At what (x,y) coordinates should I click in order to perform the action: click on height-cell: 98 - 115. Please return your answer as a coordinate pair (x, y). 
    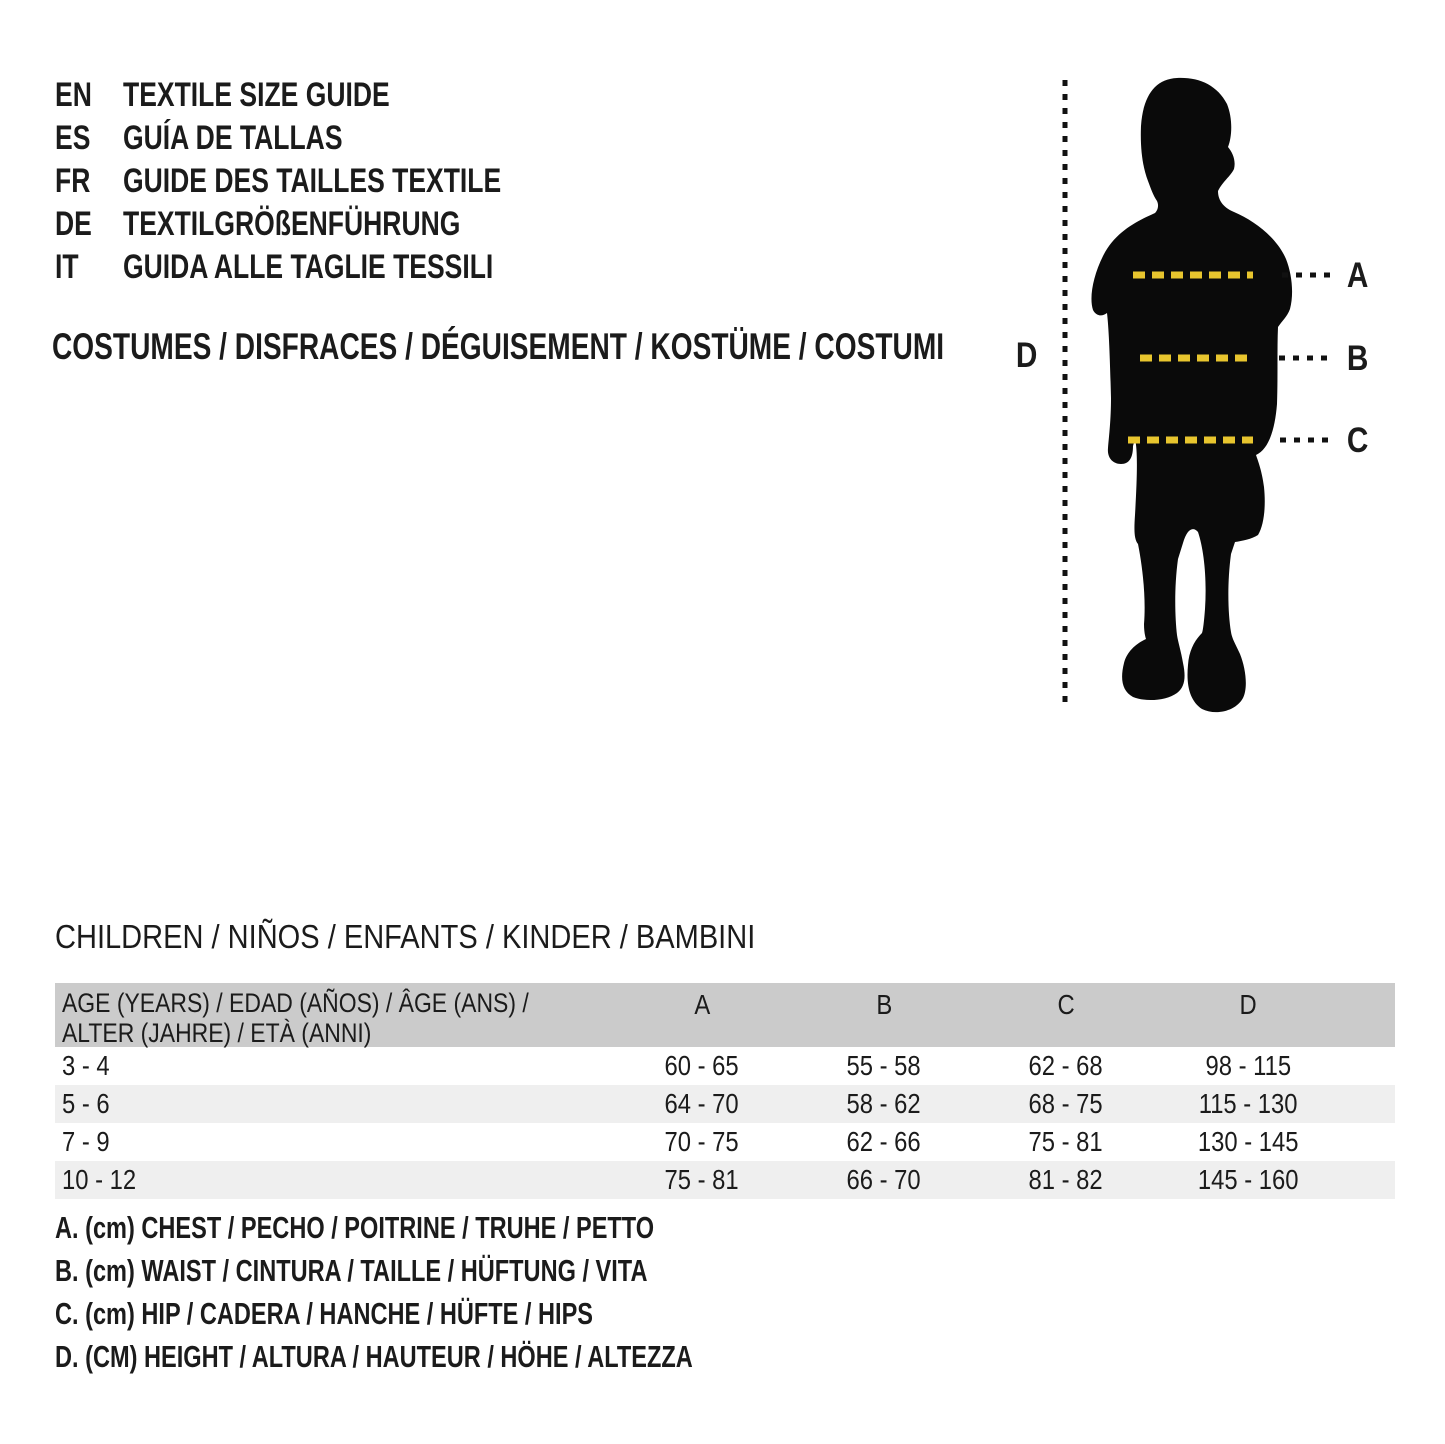
    Looking at the image, I should click on (1248, 1065).